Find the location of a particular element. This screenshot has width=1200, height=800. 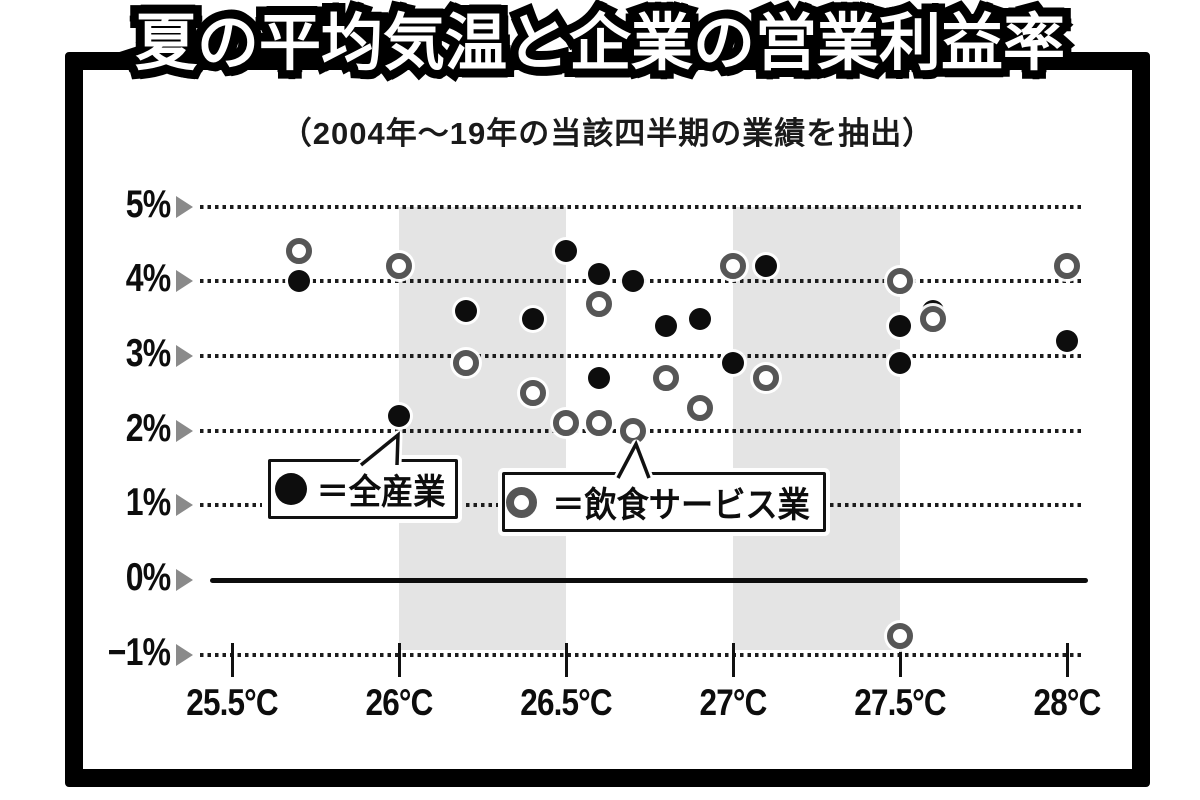

filled-dot-legend-icon is located at coordinates (290, 489).